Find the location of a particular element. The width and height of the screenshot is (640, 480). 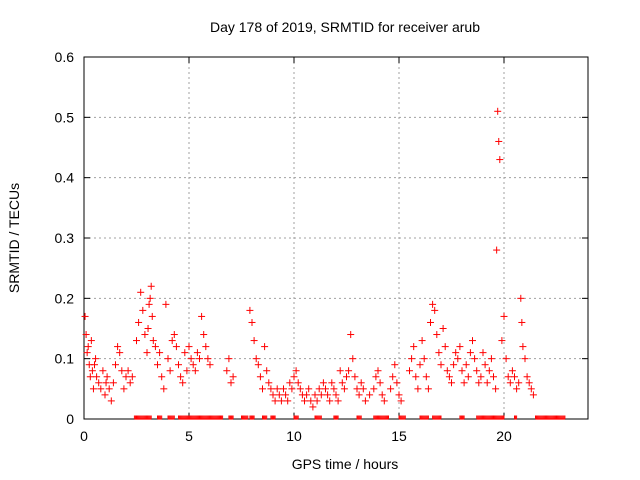

x-tick-label: 10 is located at coordinates (294, 436).